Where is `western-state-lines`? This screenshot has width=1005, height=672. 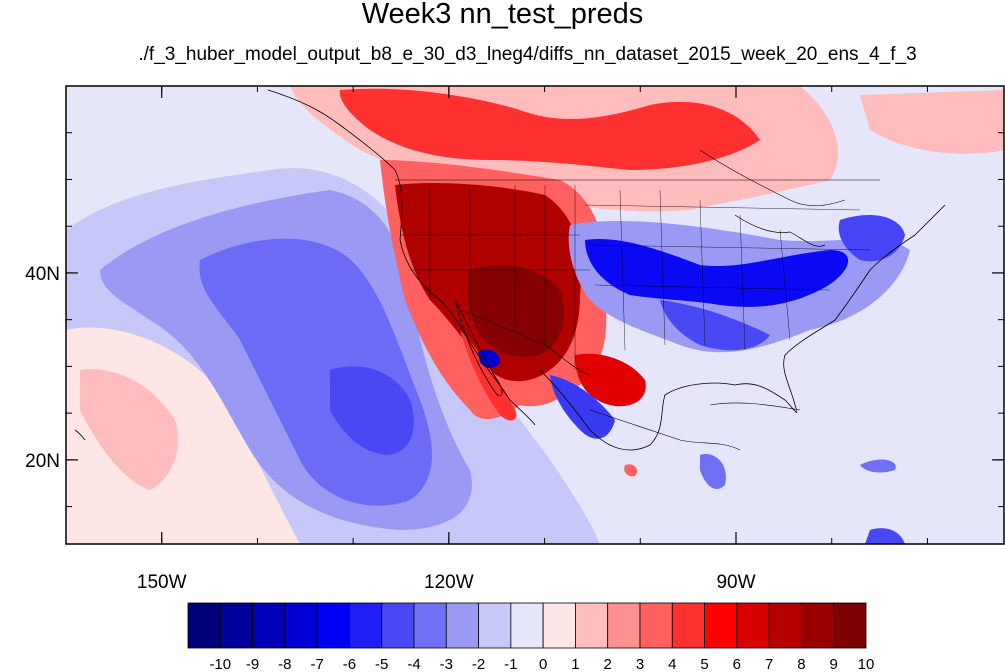
western-state-lines is located at coordinates (502, 277).